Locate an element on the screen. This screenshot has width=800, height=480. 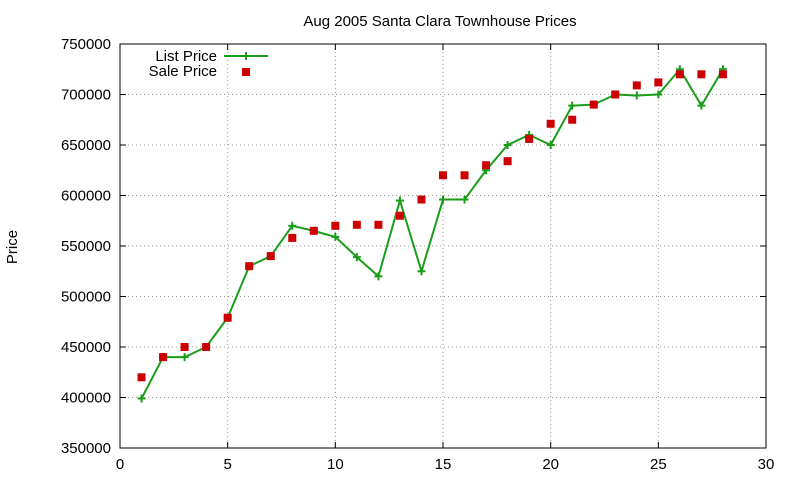
legend-label-list-price: List Price is located at coordinates (186, 56).